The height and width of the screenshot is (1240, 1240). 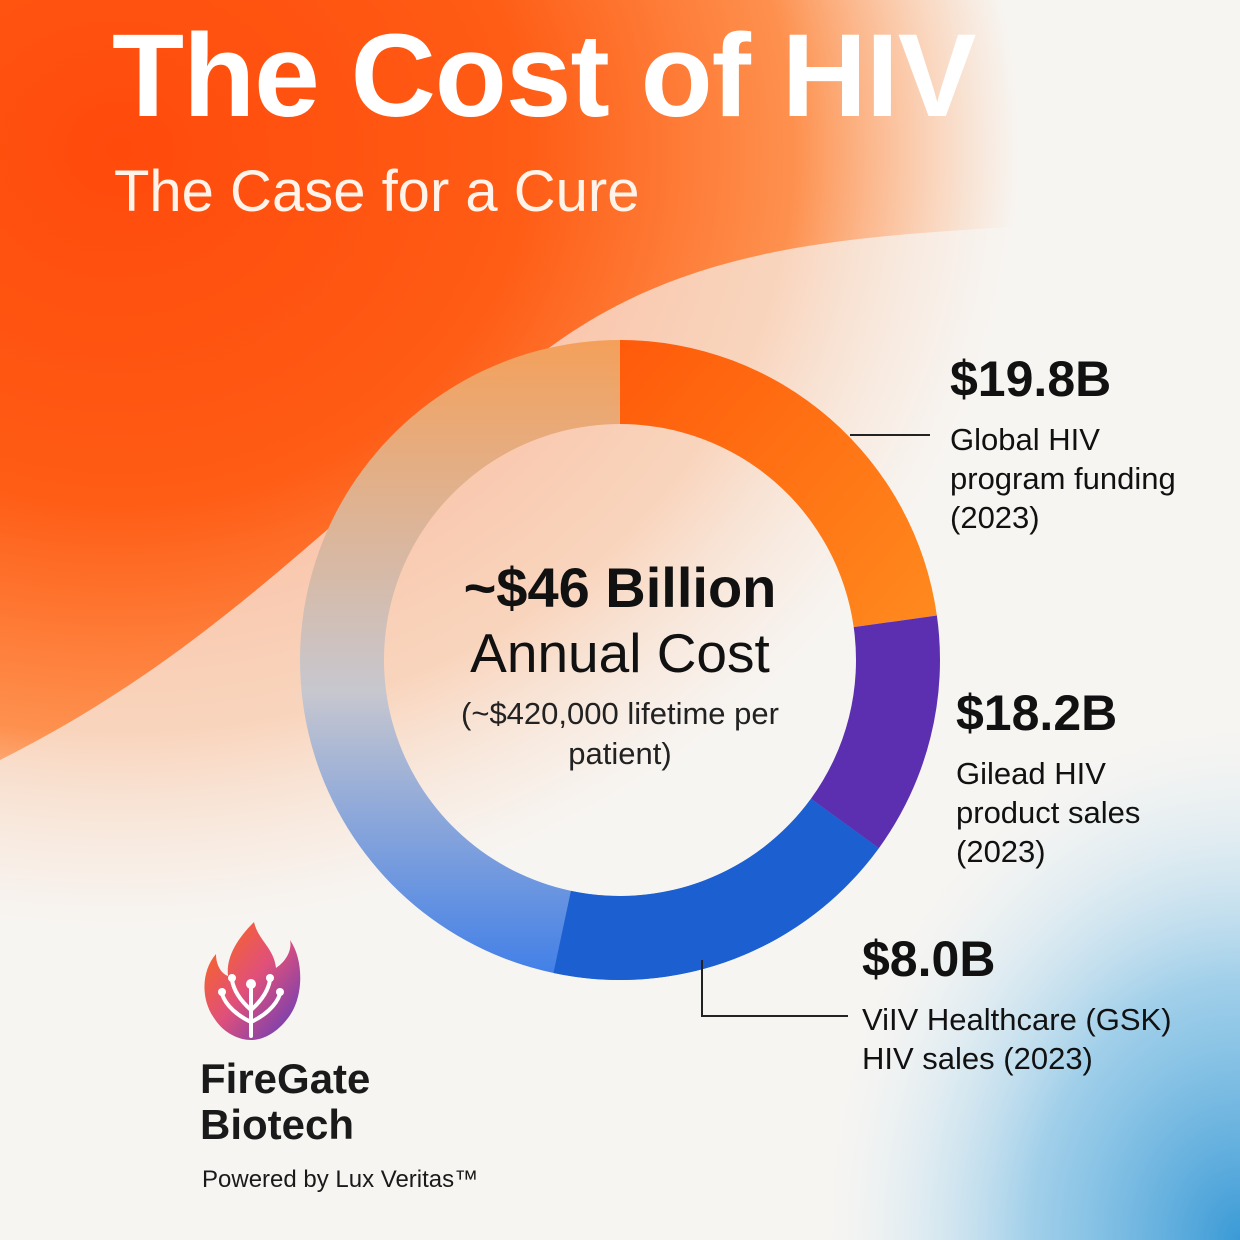 What do you see at coordinates (716, 889) in the screenshot?
I see `slice-viiv-sales` at bounding box center [716, 889].